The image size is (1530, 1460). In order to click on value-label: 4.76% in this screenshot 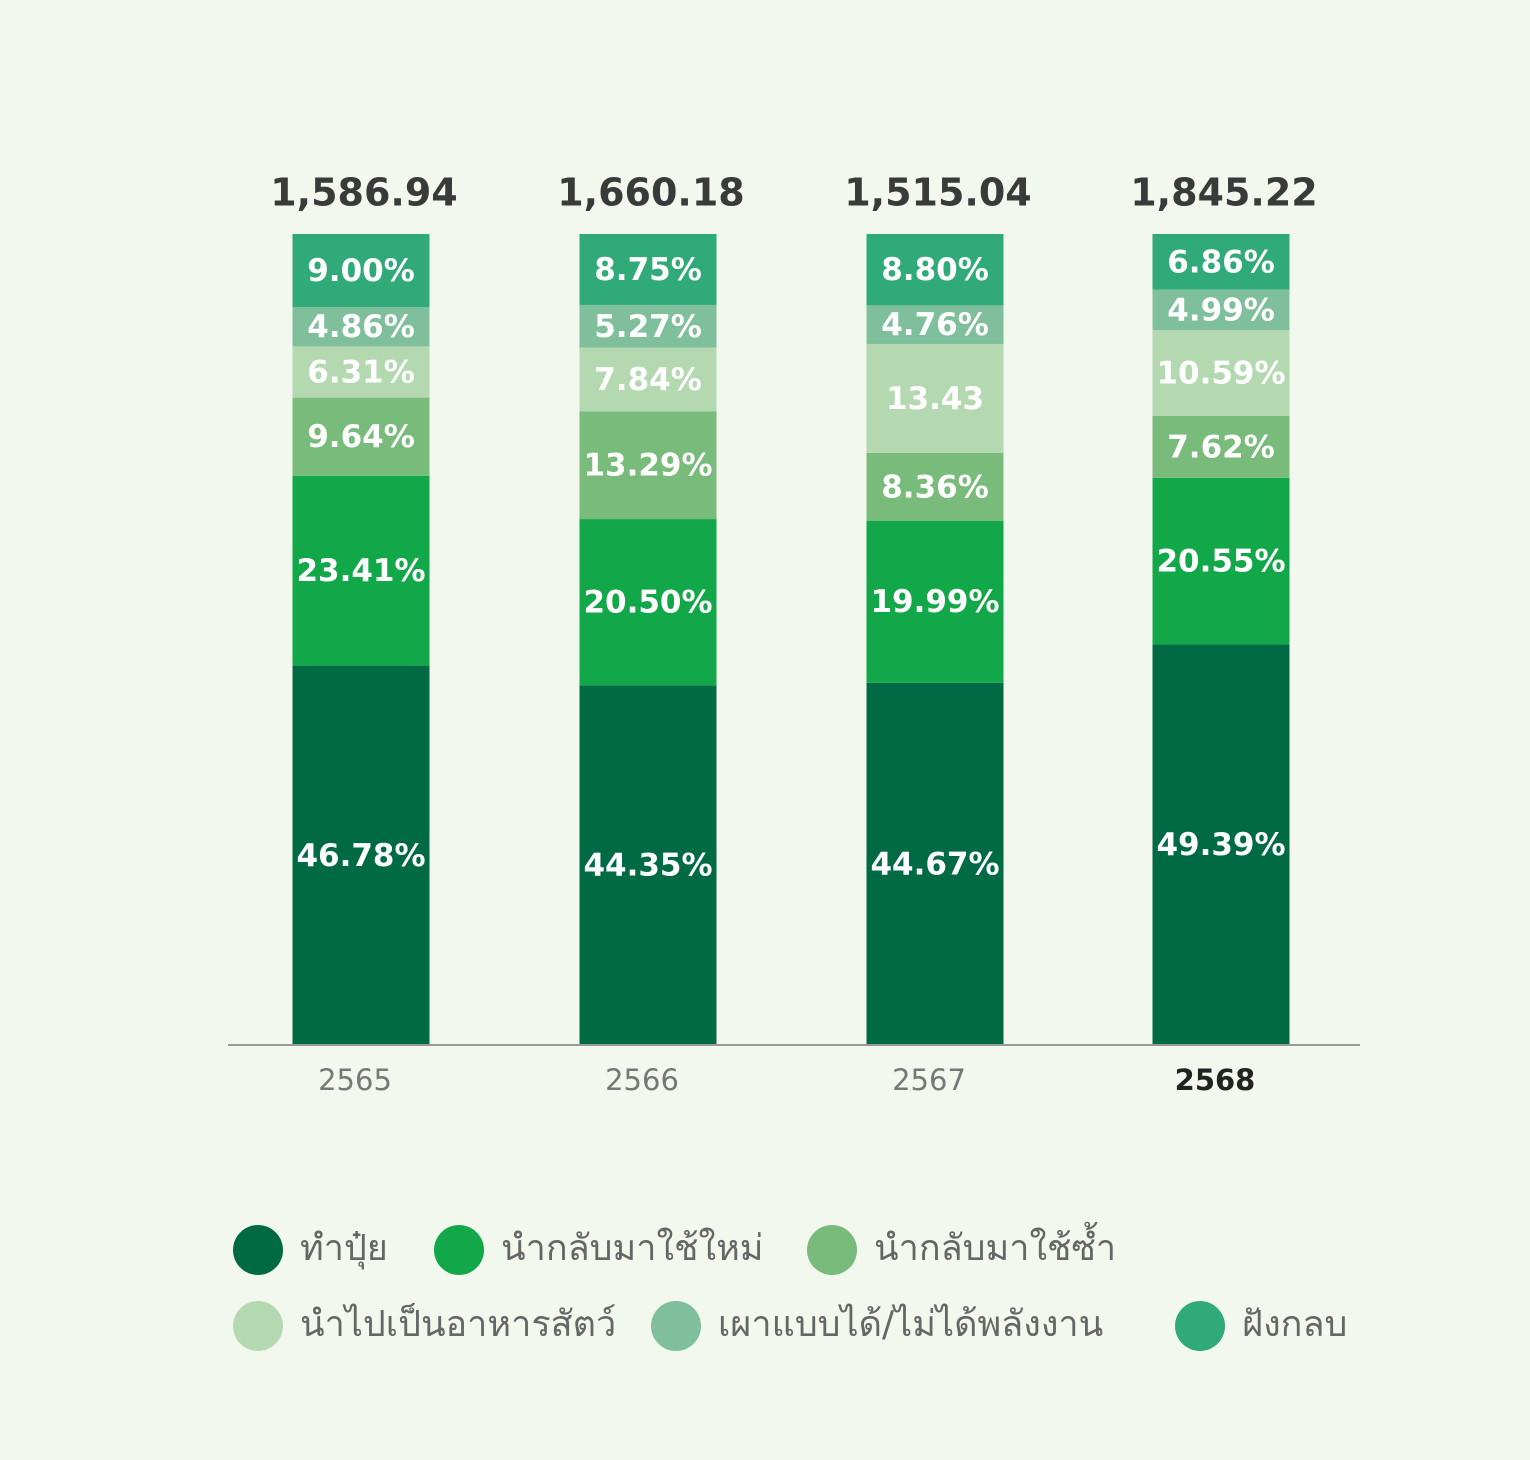, I will do `click(935, 325)`.